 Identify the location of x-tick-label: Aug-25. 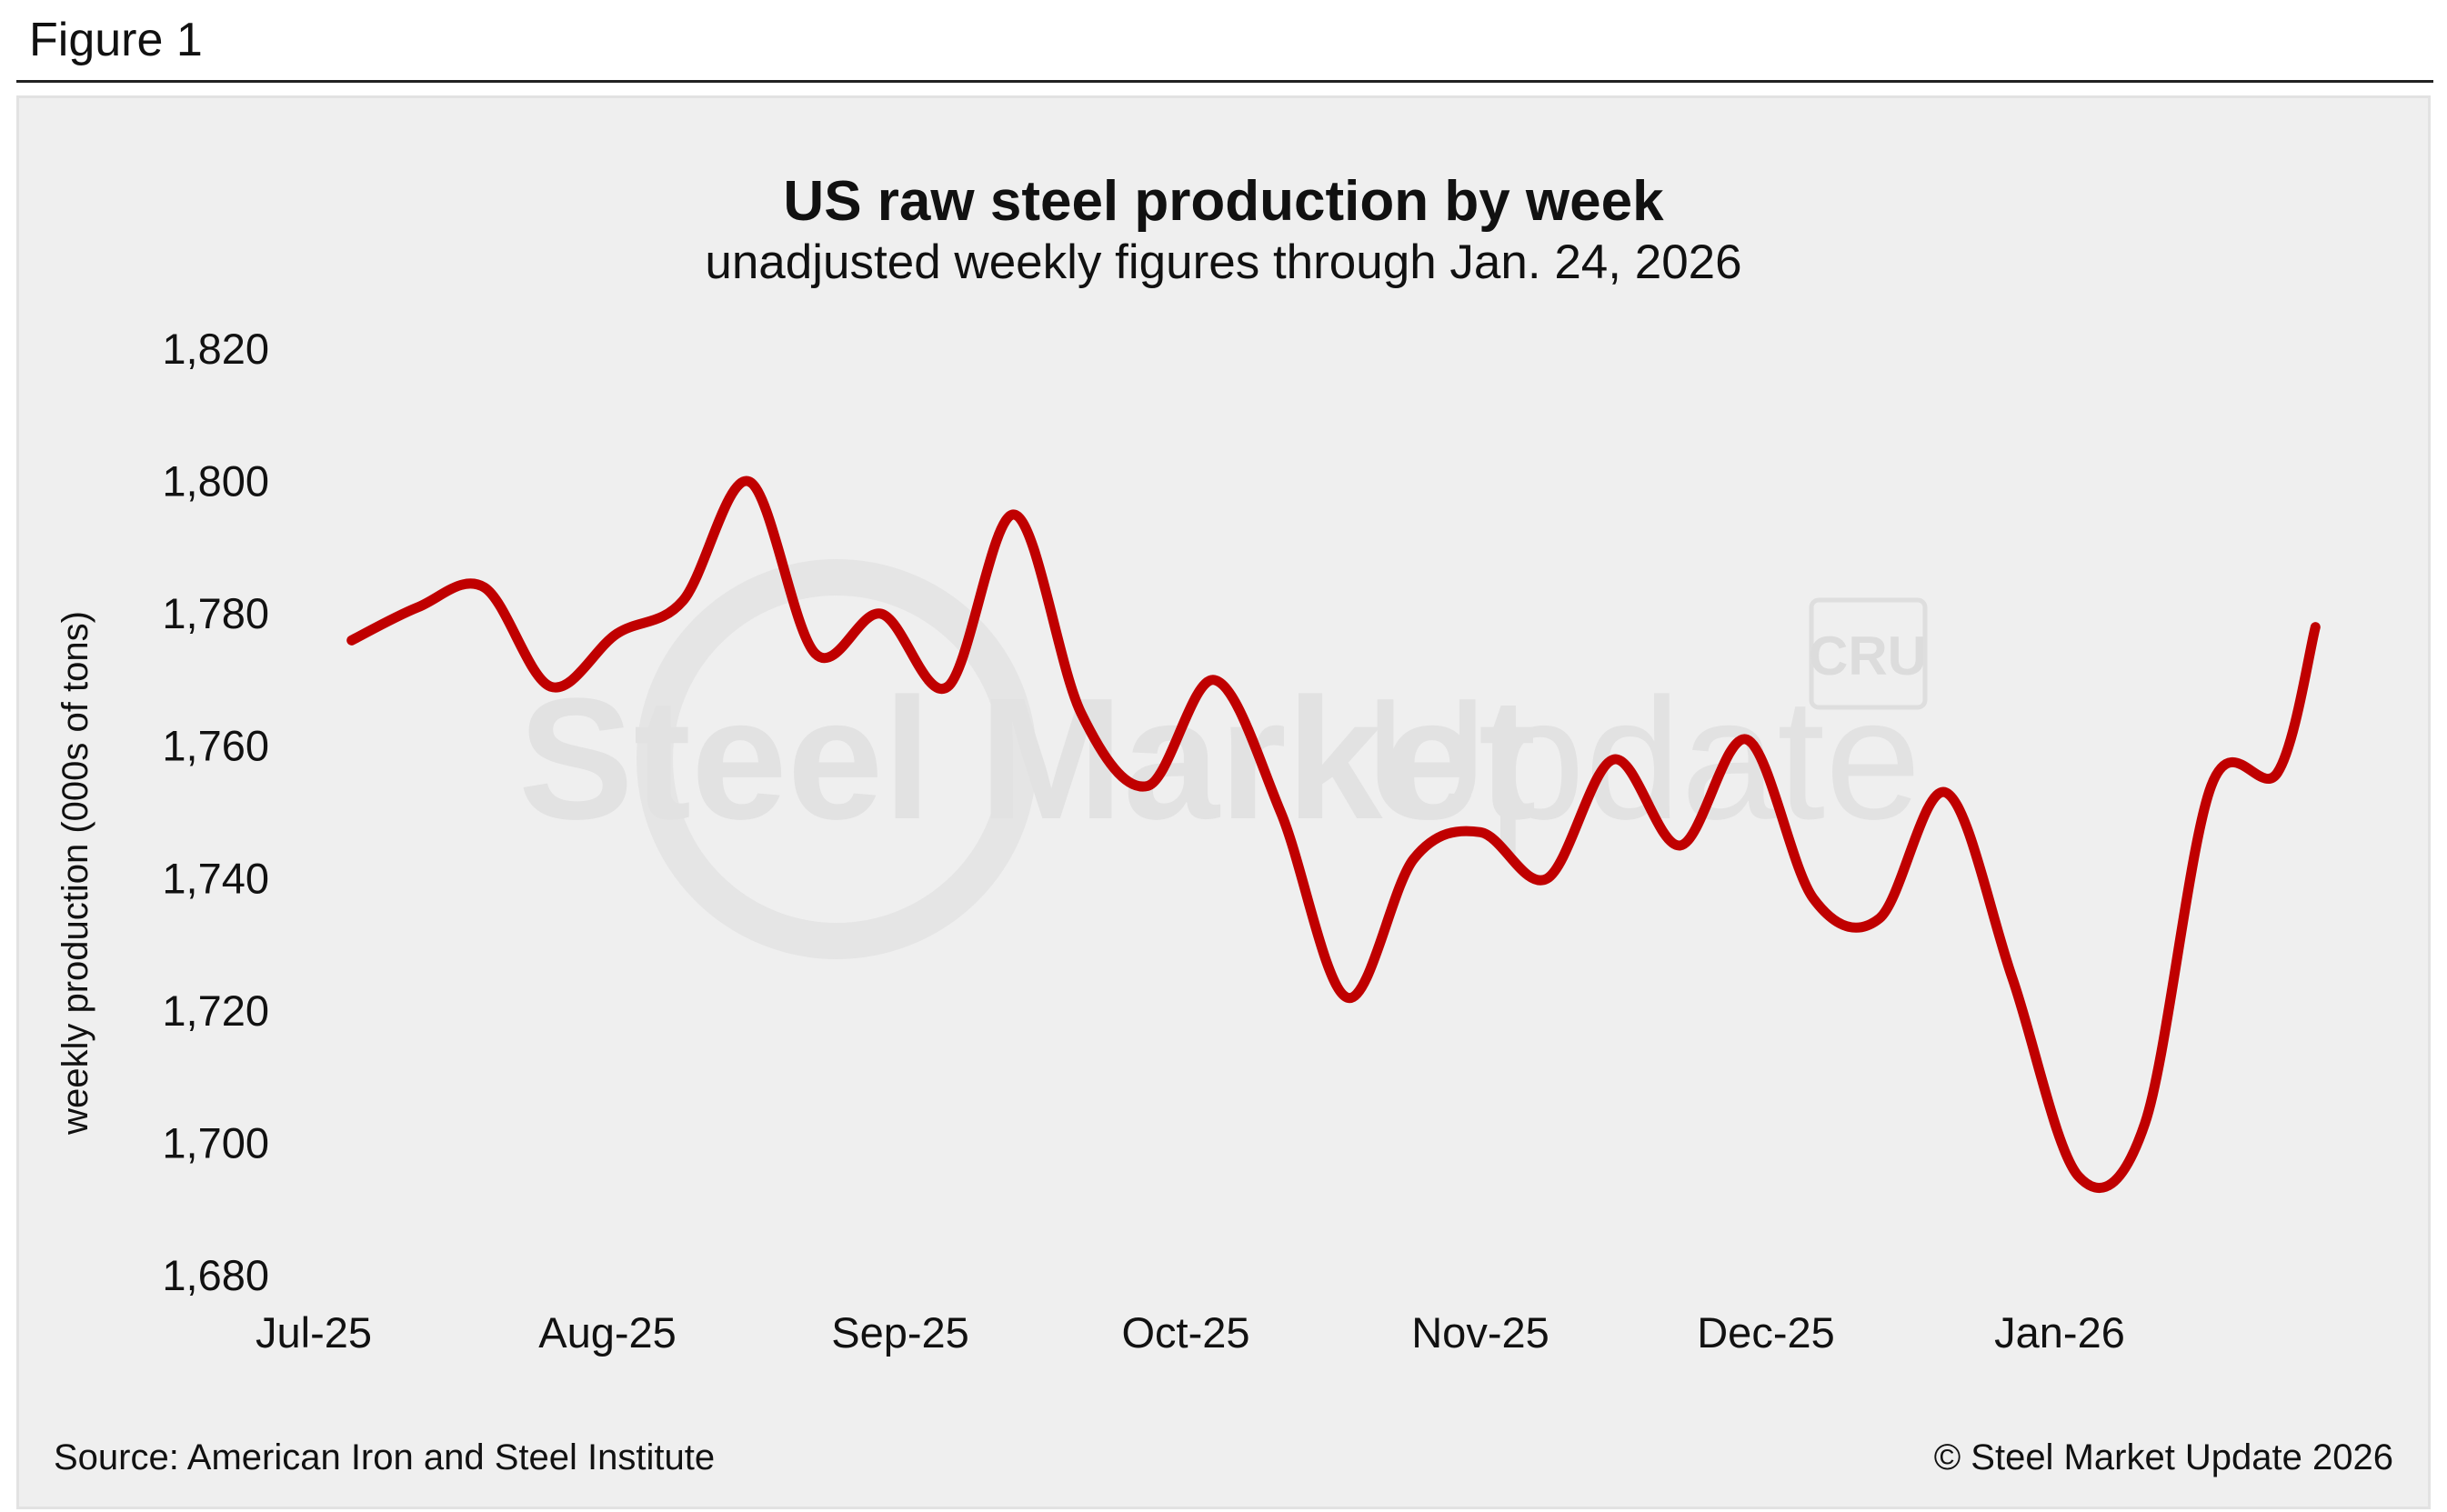
(608, 1332).